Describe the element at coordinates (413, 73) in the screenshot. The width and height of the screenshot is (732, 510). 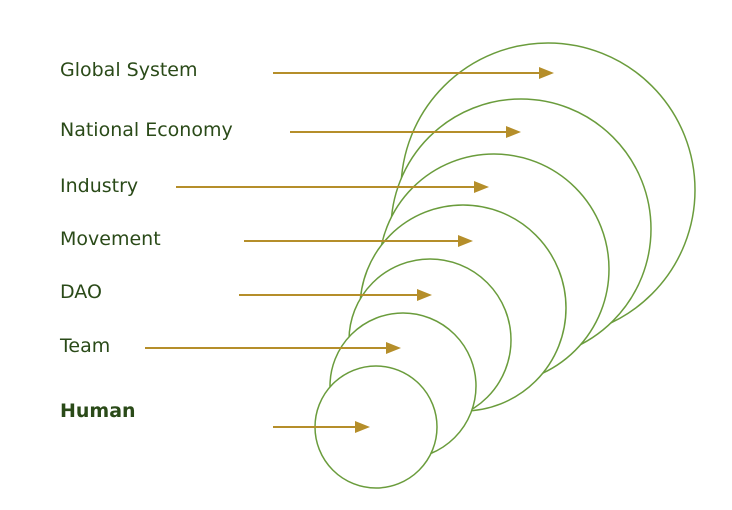
I see `arrow-global-system` at that location.